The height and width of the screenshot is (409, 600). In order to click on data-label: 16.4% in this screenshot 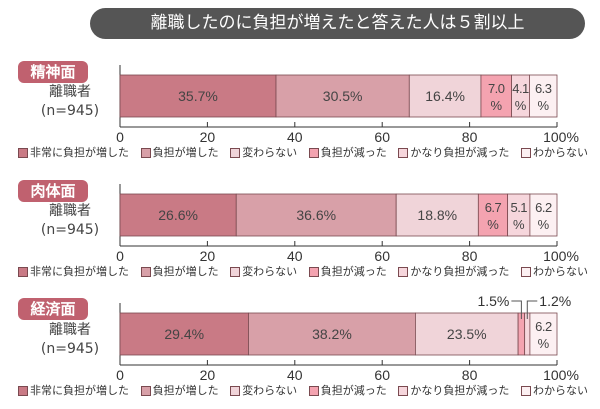, I will do `click(445, 96)`.